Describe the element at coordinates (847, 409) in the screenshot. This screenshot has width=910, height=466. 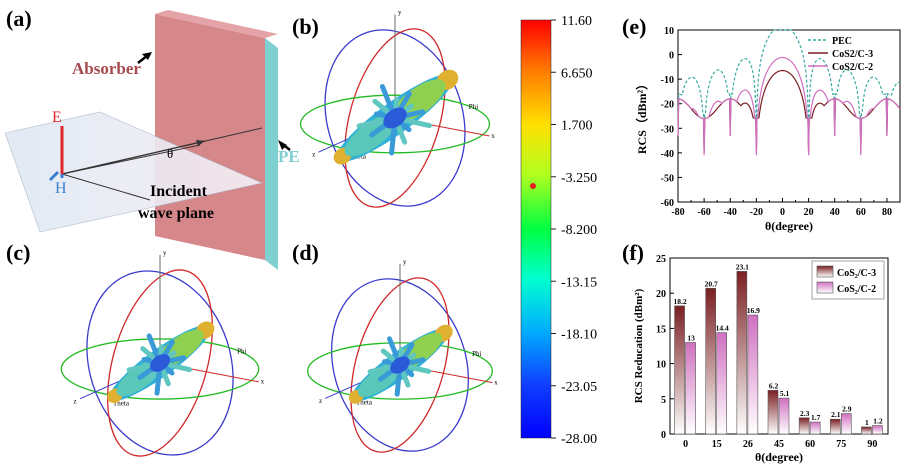
I see `bar-value-label: 2.9` at that location.